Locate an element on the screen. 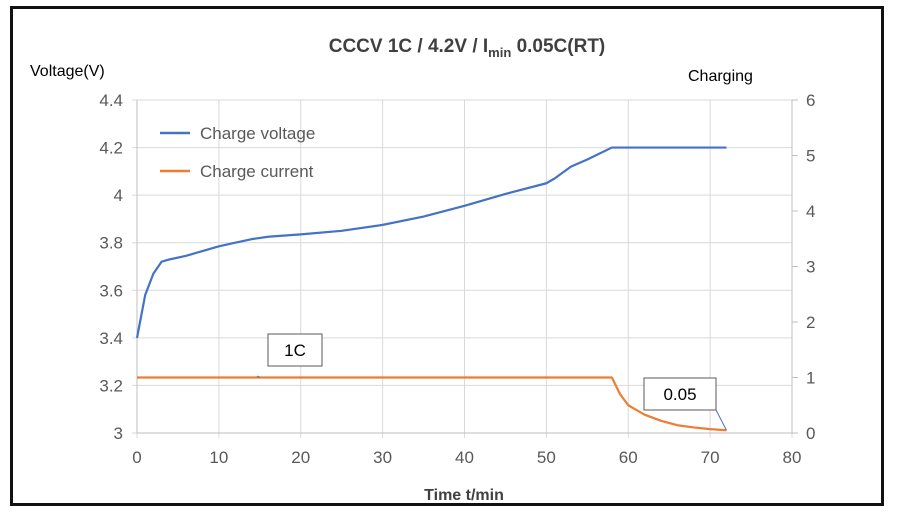 This screenshot has height=514, width=900. y-tick-label: 4.2 is located at coordinates (111, 148).